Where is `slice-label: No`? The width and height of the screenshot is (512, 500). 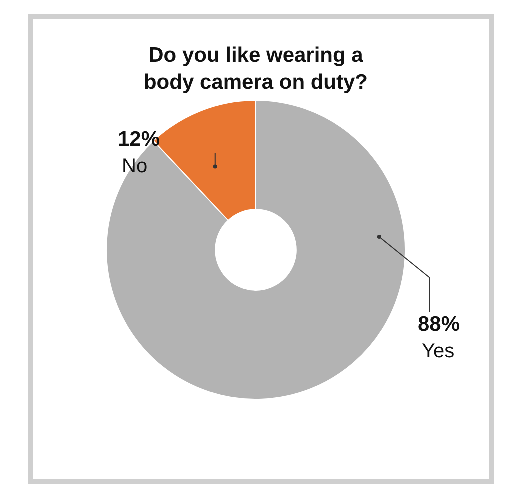
slice-label: No is located at coordinates (135, 167).